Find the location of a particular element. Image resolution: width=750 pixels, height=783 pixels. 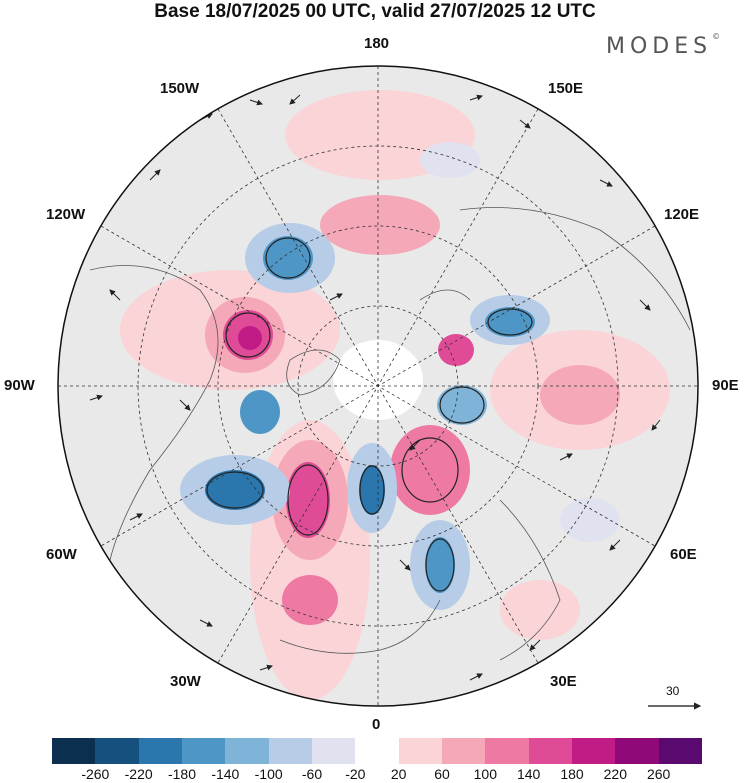

colorbar-tick-label: -20 is located at coordinates (355, 774).